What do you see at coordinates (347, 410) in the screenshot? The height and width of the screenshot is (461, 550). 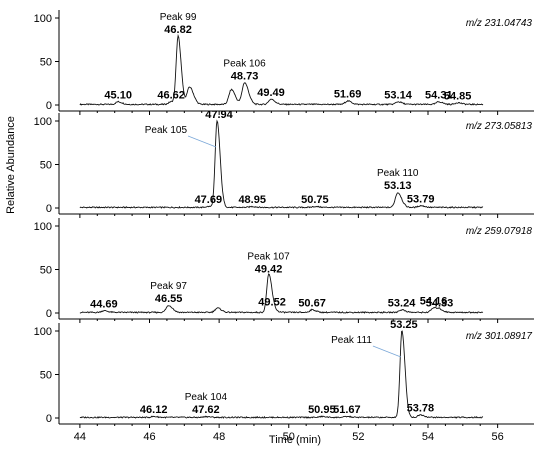 I see `minor-peak-label: 51.67` at bounding box center [347, 410].